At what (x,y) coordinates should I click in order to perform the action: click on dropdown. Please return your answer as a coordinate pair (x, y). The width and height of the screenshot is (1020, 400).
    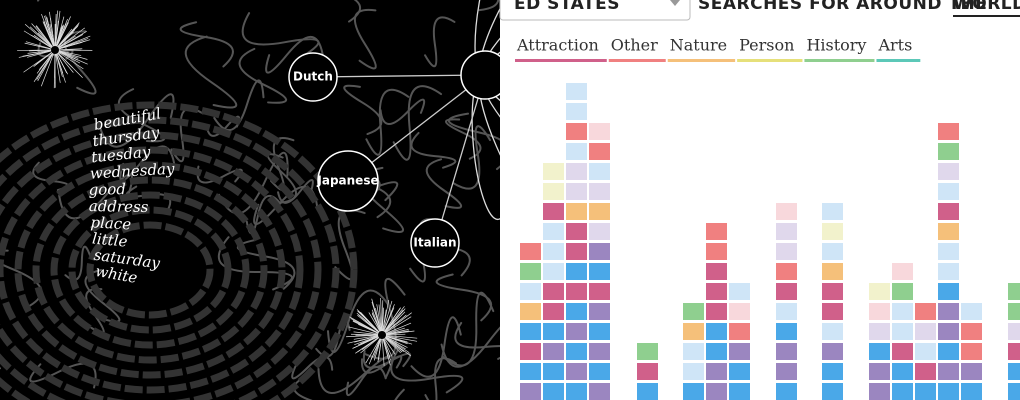
    Looking at the image, I should click on (595, 10).